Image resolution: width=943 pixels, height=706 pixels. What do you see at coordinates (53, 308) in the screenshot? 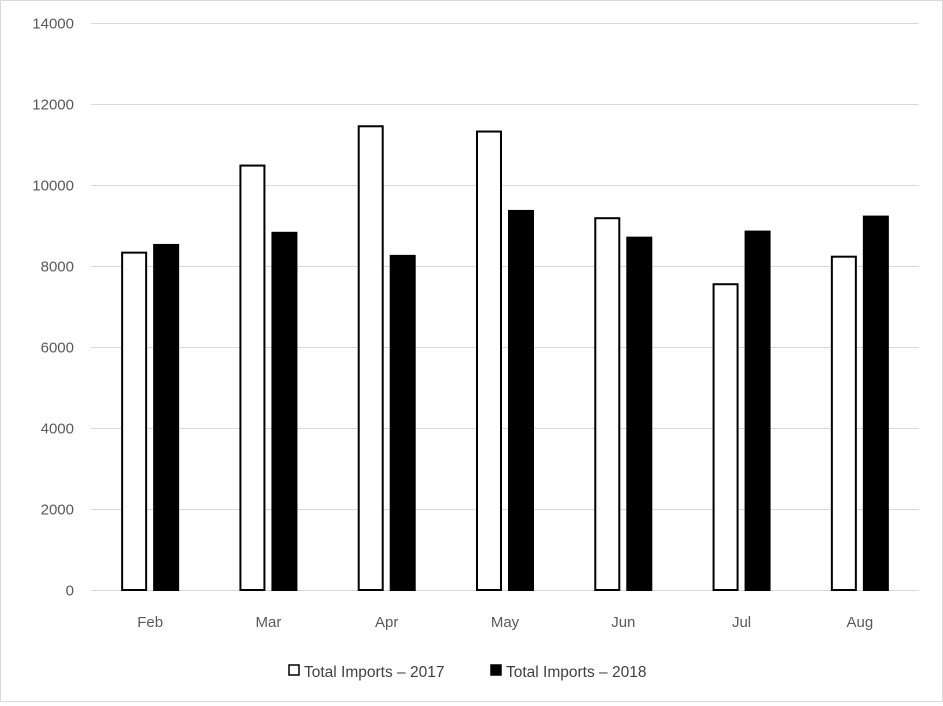
I see `y-axis-tick-labels: 0 2000 4000 6000 8000 10000 12000 14000` at bounding box center [53, 308].